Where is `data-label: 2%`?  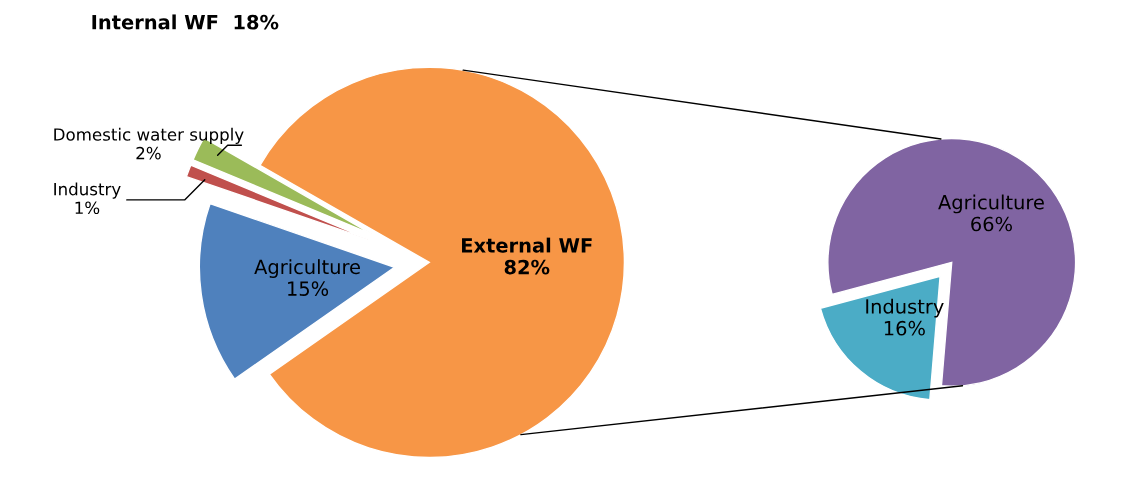 data-label: 2% is located at coordinates (148, 153).